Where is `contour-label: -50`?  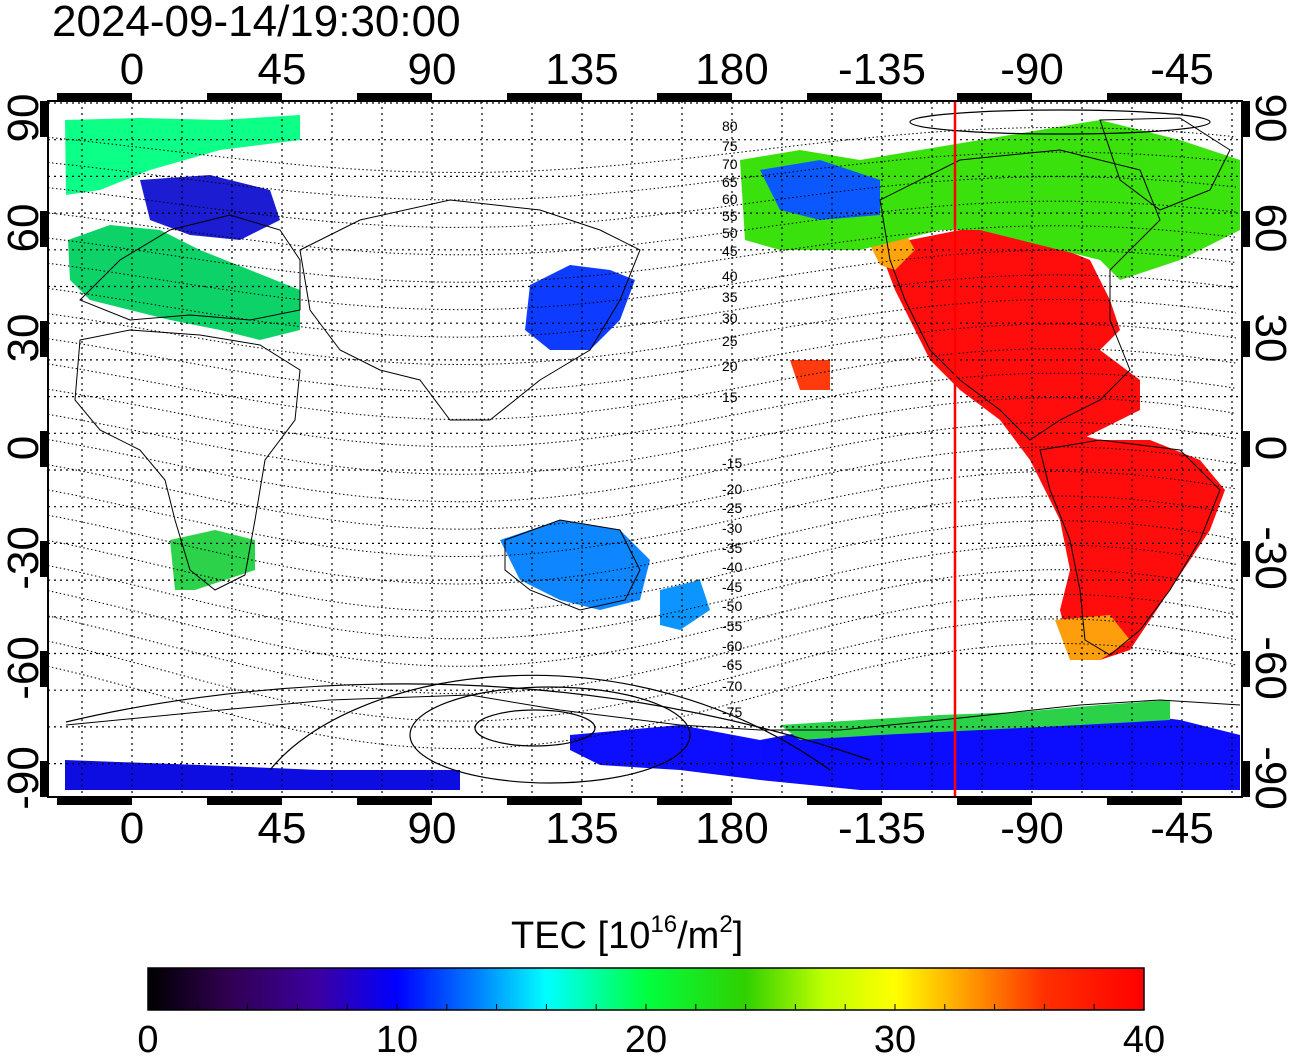 contour-label: -50 is located at coordinates (732, 606).